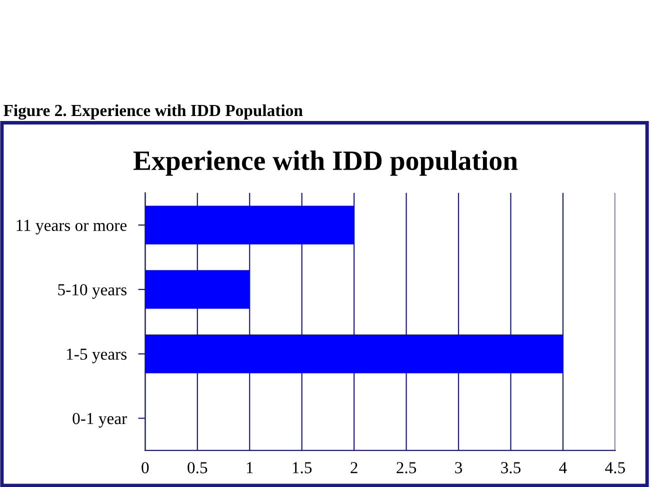  I want to click on y-tick-label: 5-10 years, so click(92, 291).